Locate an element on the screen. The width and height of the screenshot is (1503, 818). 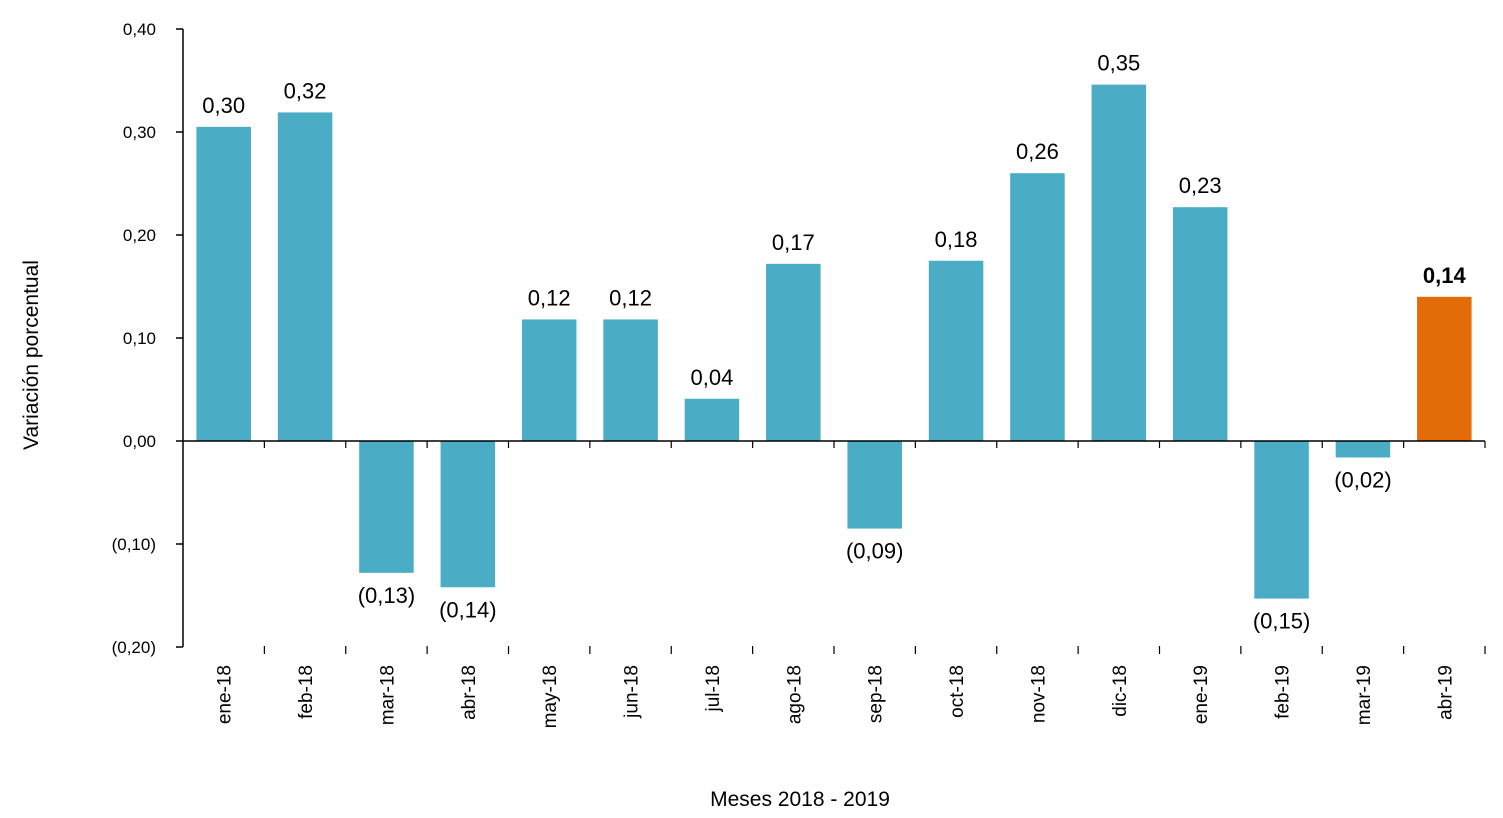
x-tick-label: oct-18 is located at coordinates (957, 691).